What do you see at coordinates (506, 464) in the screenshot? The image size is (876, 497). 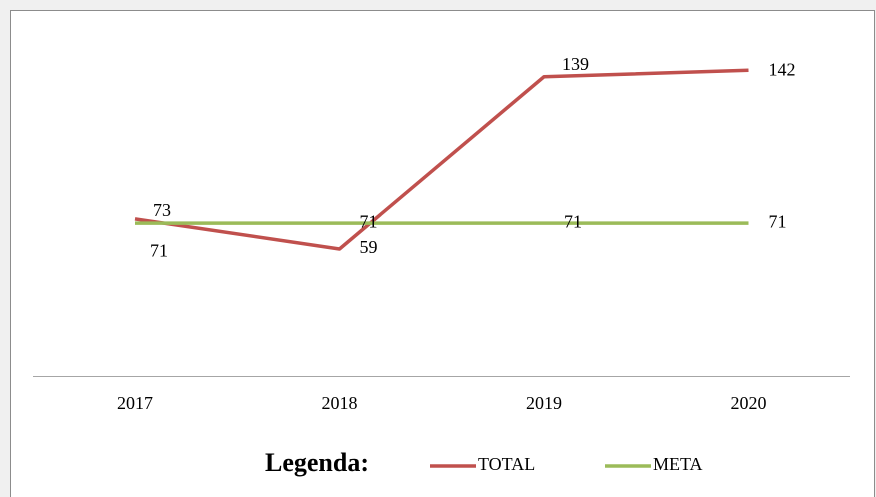 I see `legend-label: TOTAL` at bounding box center [506, 464].